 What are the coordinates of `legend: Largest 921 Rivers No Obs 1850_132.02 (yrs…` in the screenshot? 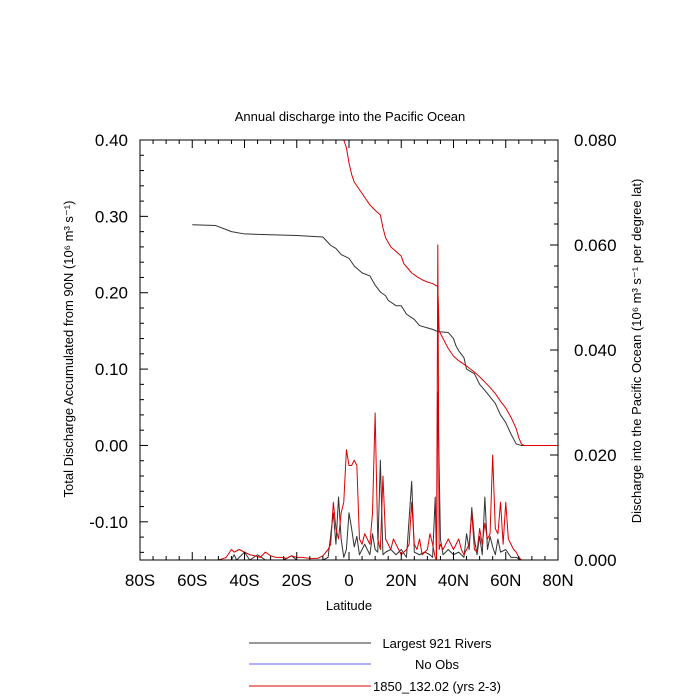 It's located at (375, 665).